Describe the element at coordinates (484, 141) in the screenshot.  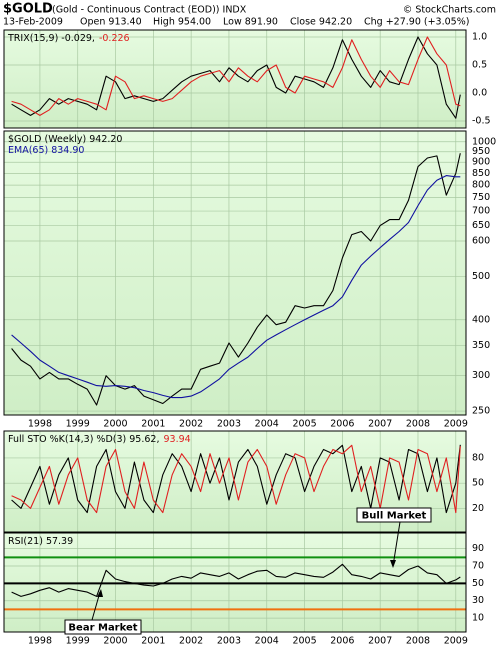
I see `y-tick-label: 1000` at that location.